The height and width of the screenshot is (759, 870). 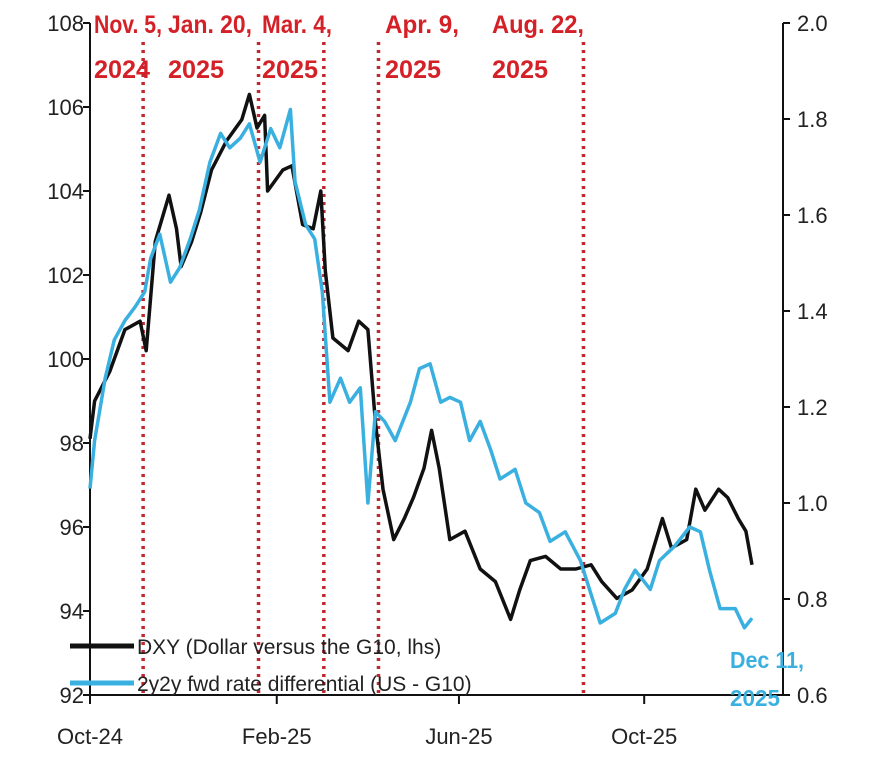 I want to click on event-label-date: Aug. 22,, so click(x=538, y=25).